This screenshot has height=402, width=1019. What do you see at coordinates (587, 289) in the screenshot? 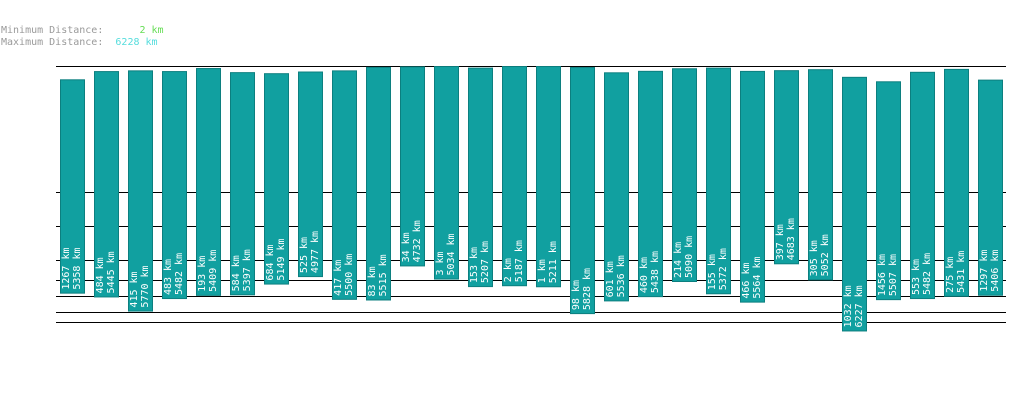
I see `bar-far-label: 5828 km` at bounding box center [587, 289].